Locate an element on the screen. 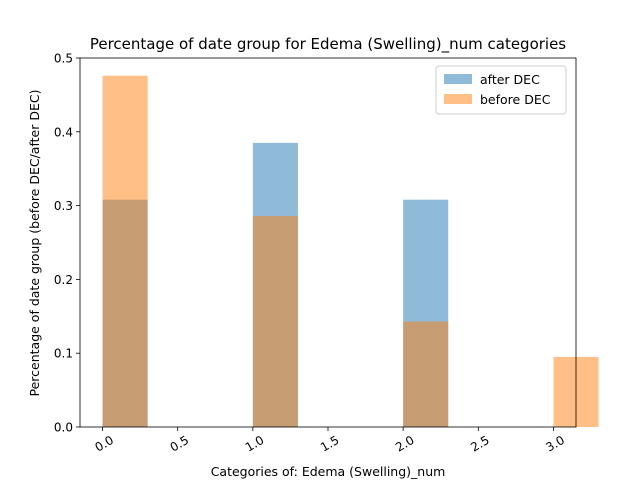 The image size is (640, 480). x-tick-label-2: 1.0 is located at coordinates (255, 444).